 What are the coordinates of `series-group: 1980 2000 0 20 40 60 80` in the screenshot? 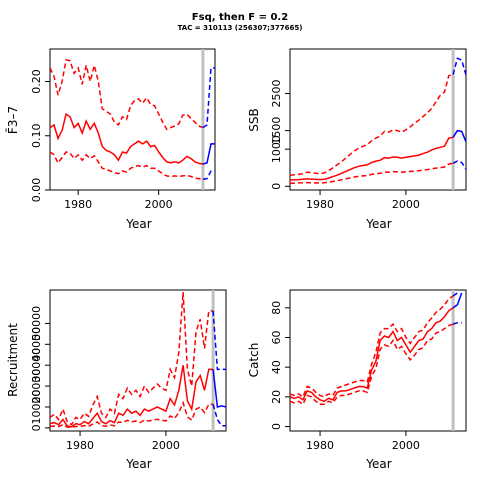 It's located at (366, 371).